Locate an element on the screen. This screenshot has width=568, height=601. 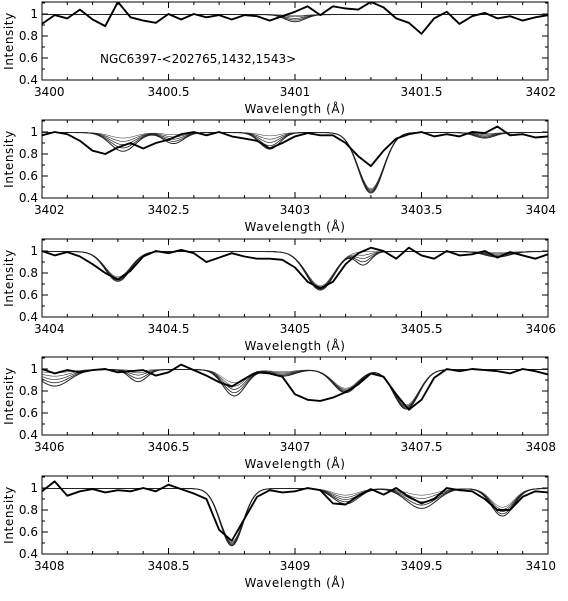
x-tick-label: 3401 is located at coordinates (295, 92).